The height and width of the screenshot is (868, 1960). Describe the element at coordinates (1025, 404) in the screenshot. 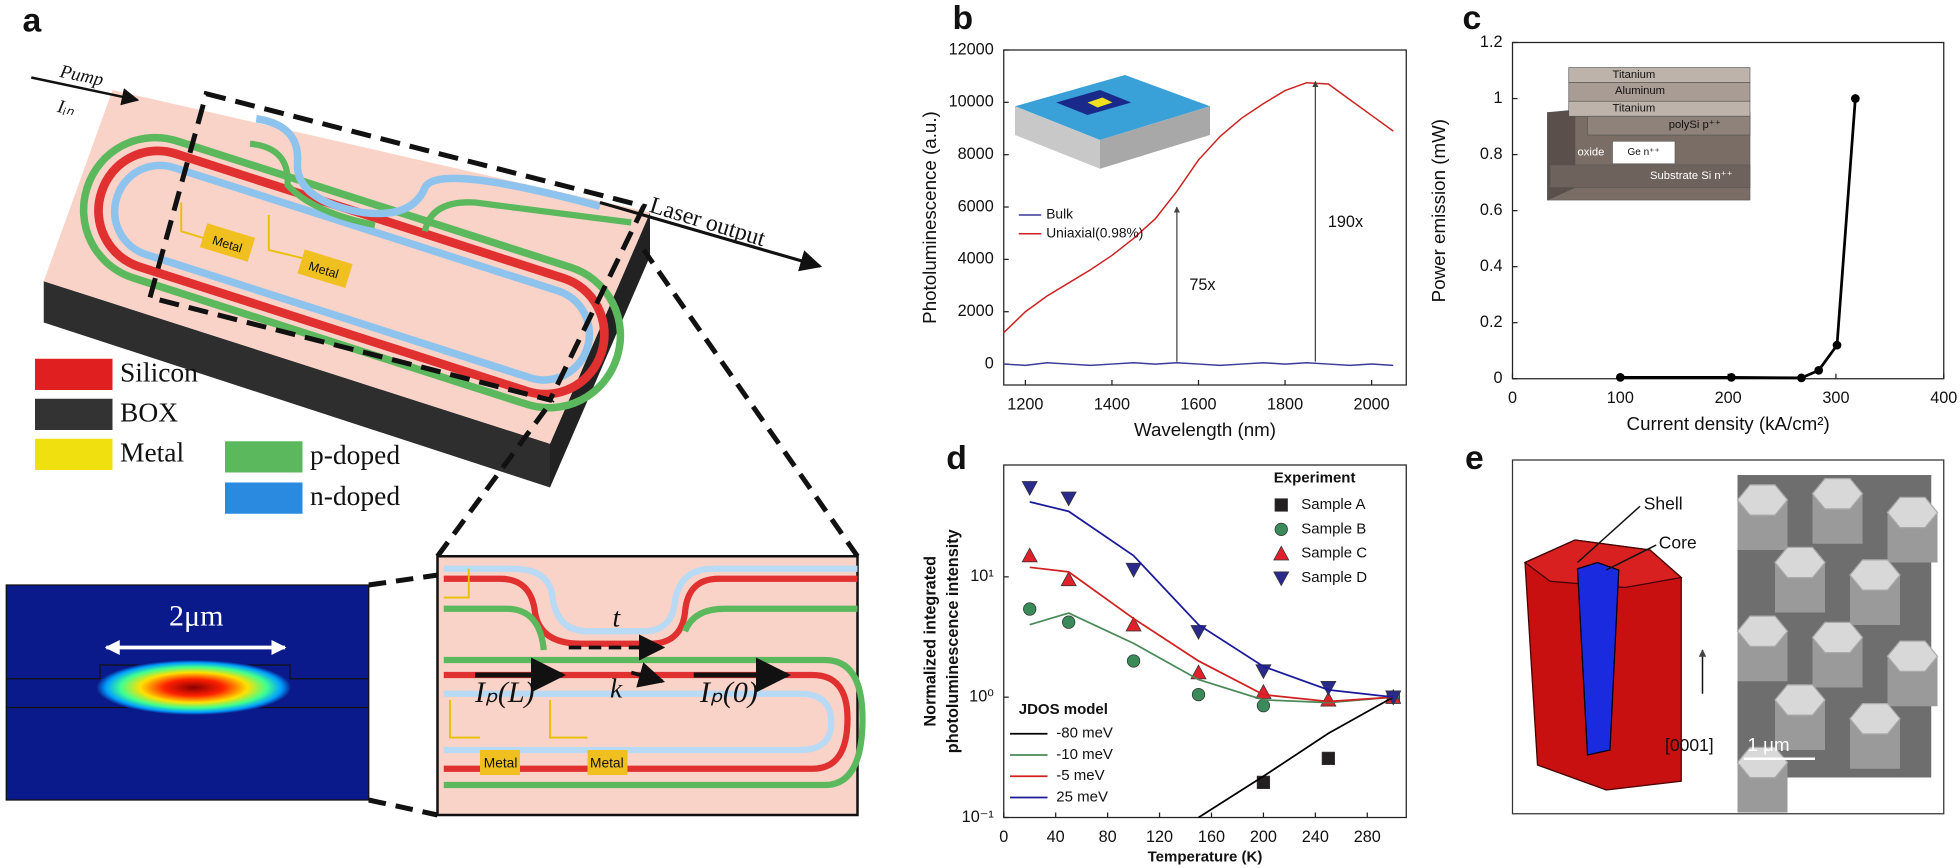

I see `x-tick-label: 1200` at that location.